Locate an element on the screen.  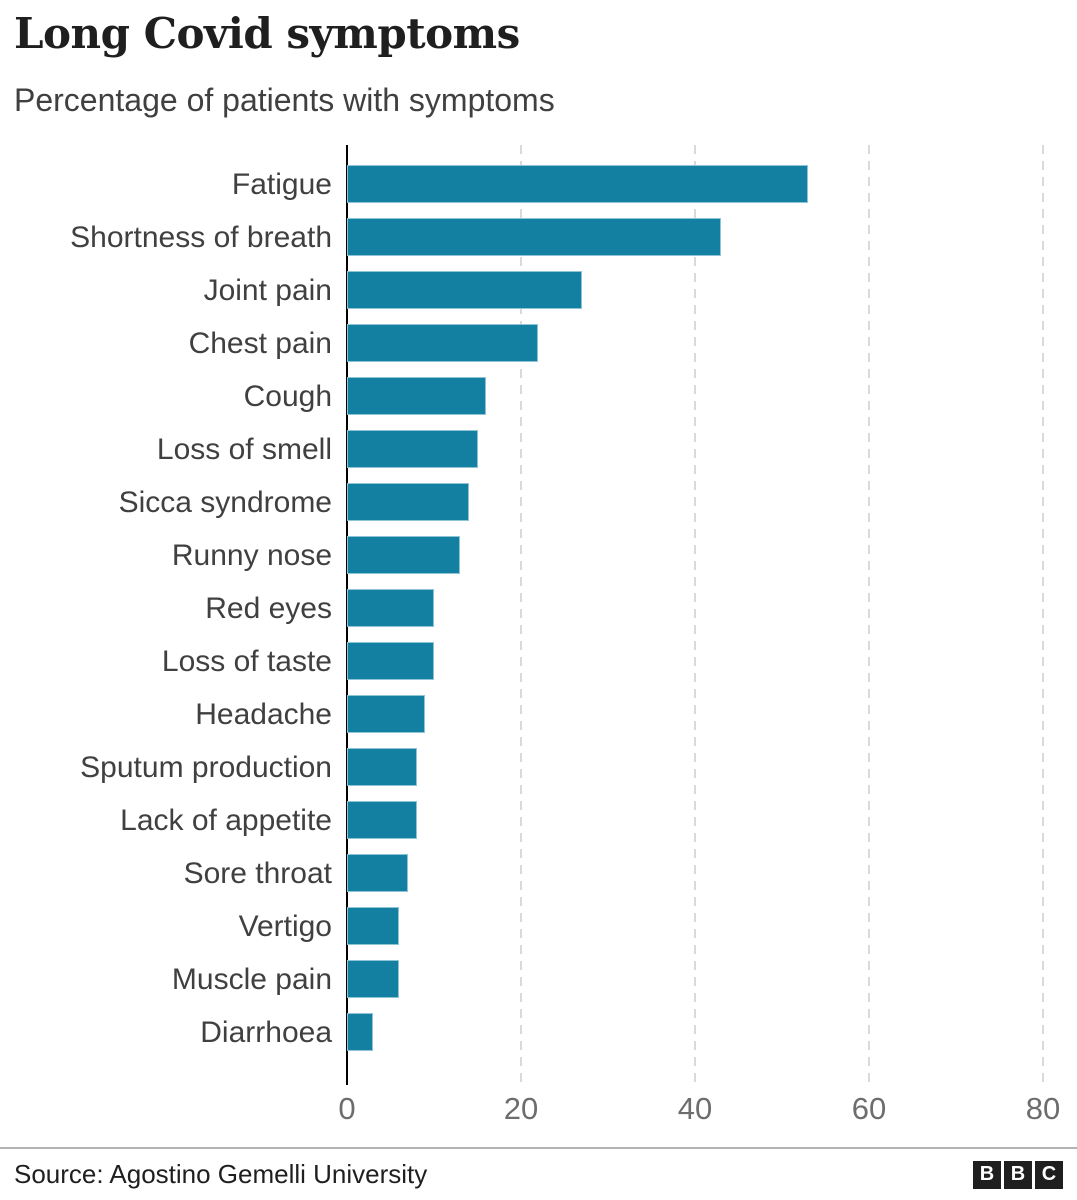
x-tick-label: 60 is located at coordinates (869, 1108).